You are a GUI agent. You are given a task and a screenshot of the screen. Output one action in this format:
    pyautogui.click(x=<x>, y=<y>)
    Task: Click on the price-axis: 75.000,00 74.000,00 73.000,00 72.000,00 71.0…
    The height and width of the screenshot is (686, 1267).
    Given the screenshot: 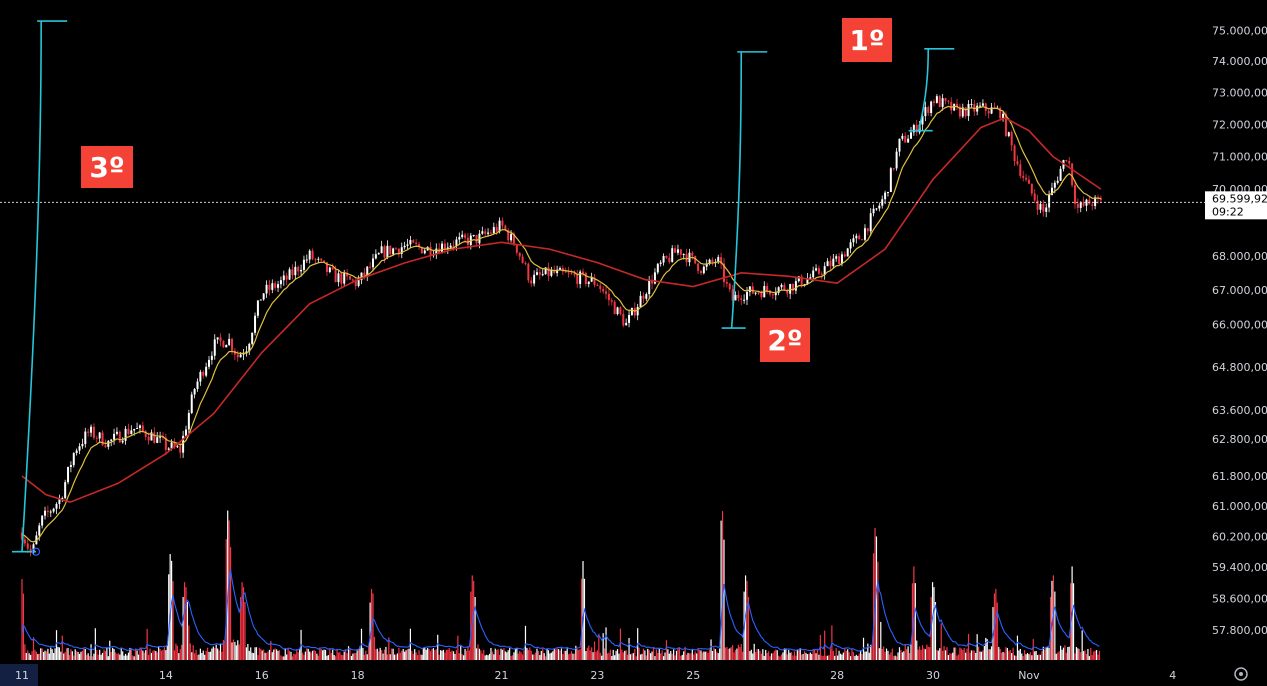 What is the action you would take?
    pyautogui.click(x=1239, y=330)
    